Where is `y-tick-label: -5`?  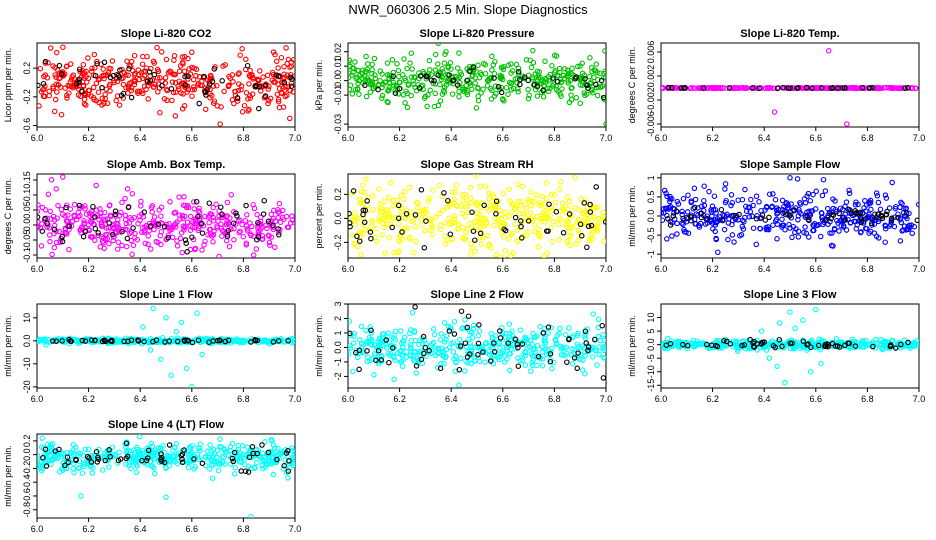
y-tick-label: -5 is located at coordinates (651, 358).